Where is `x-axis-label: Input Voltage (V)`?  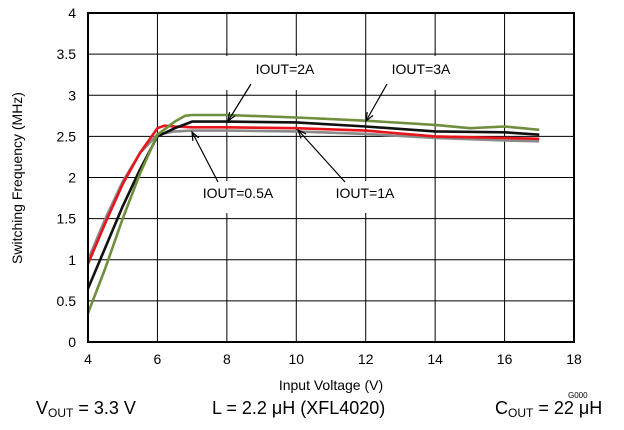
x-axis-label: Input Voltage (V) is located at coordinates (331, 385).